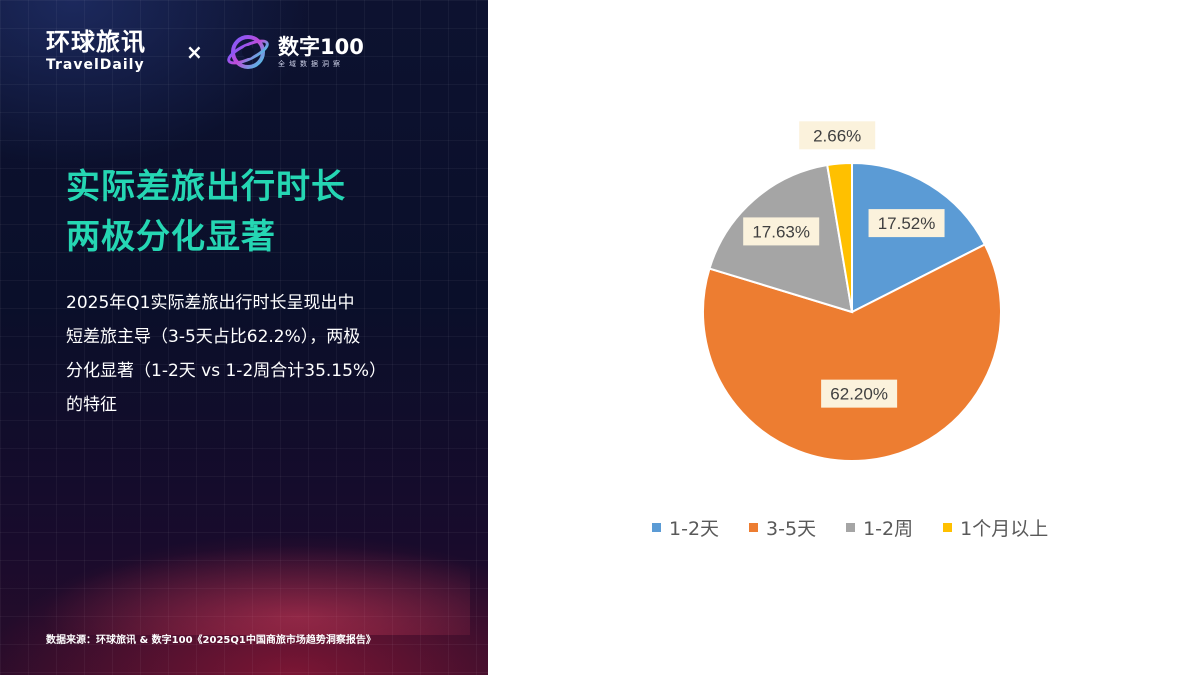  I want to click on shuzi100-globe-icon, so click(248, 52).